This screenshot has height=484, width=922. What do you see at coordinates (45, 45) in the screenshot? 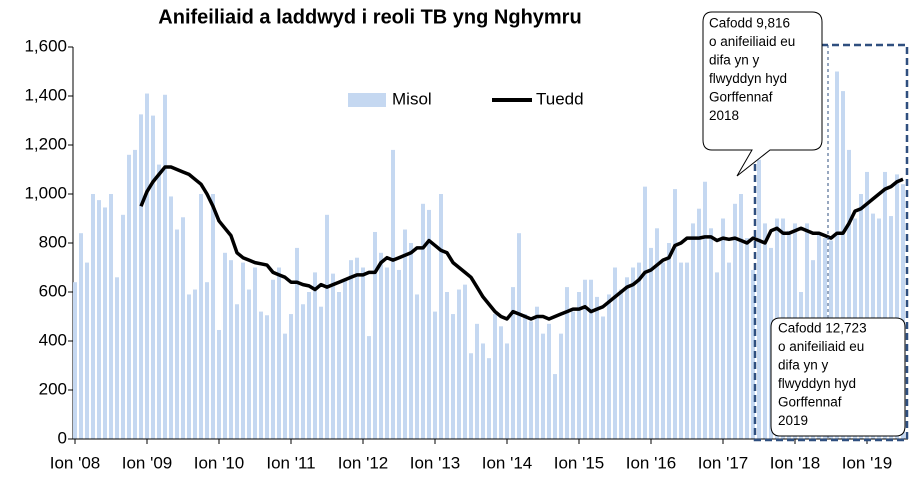
I see `y-tick-label: 1,600` at bounding box center [45, 45].